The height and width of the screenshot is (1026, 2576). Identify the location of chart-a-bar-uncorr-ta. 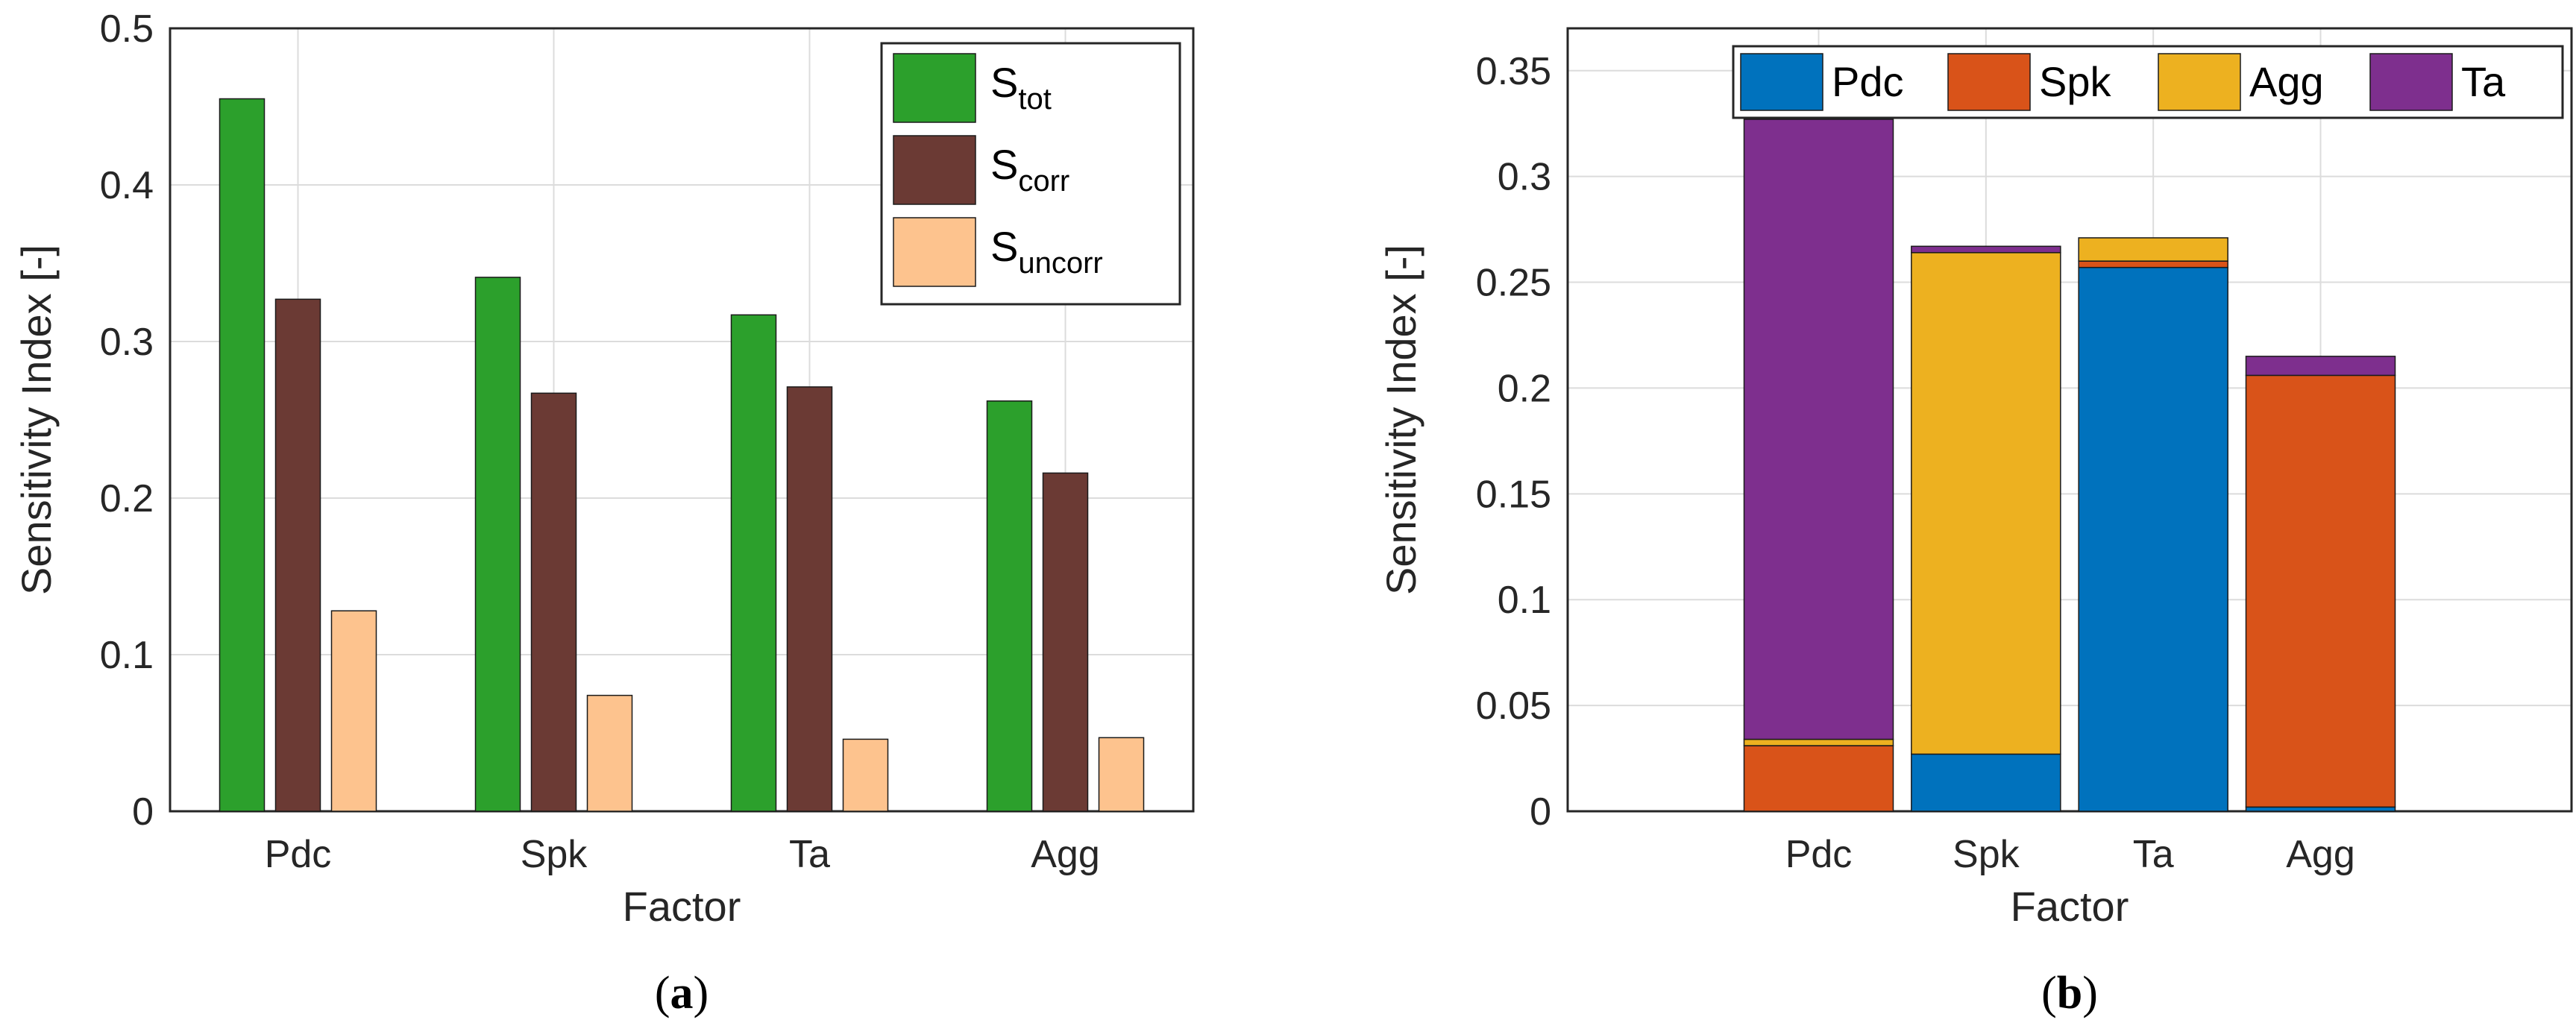
(866, 775).